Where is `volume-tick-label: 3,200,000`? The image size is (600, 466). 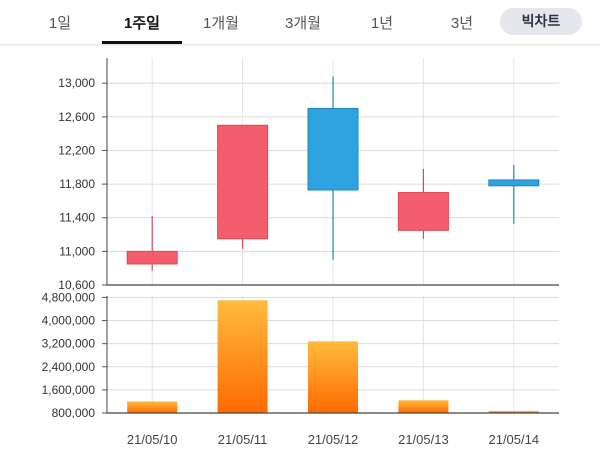 volume-tick-label: 3,200,000 is located at coordinates (69, 344).